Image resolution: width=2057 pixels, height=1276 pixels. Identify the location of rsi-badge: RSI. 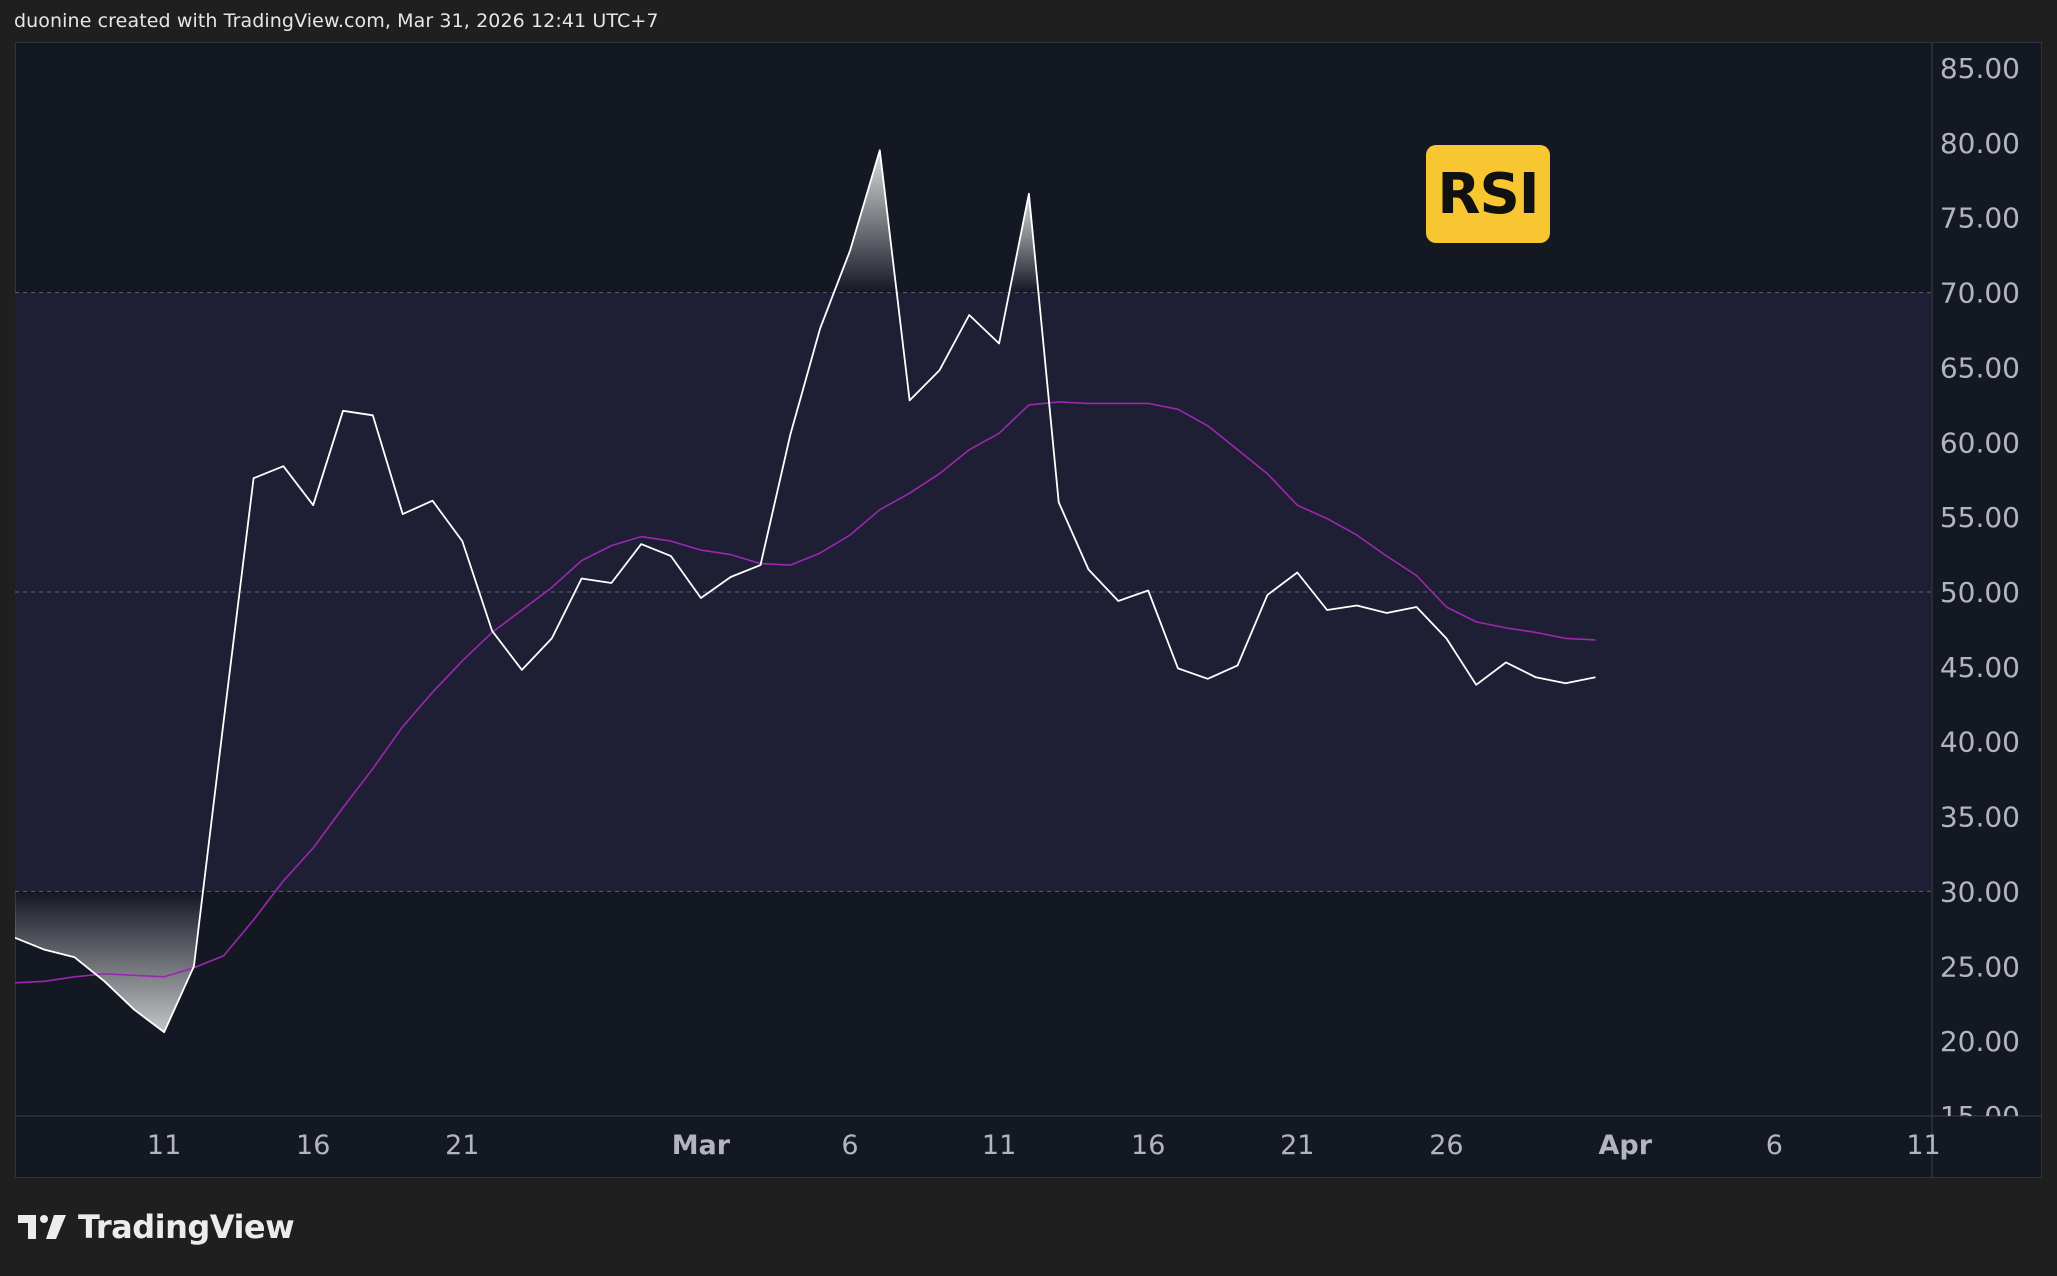
(1488, 194).